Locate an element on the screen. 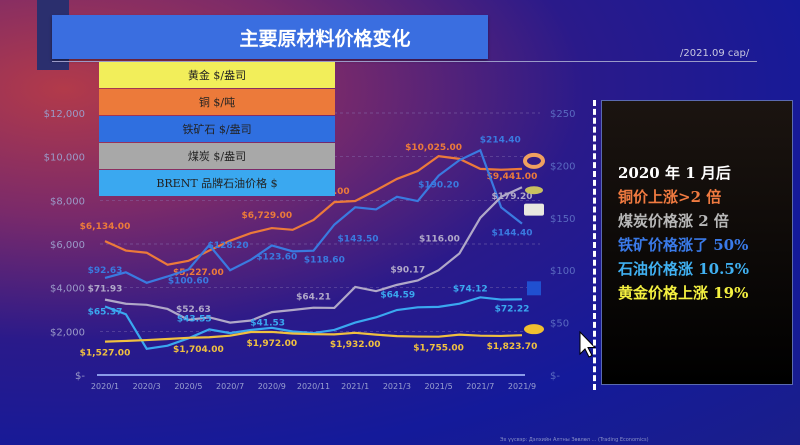  data-label: $72.22 is located at coordinates (512, 309).